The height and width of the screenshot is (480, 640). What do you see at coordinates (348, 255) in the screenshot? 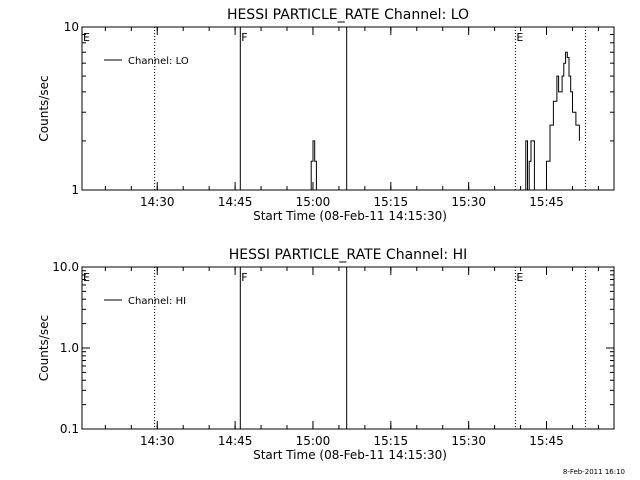
I see `chart-title: HESSI PARTICLE_RATE Channel: HI` at bounding box center [348, 255].